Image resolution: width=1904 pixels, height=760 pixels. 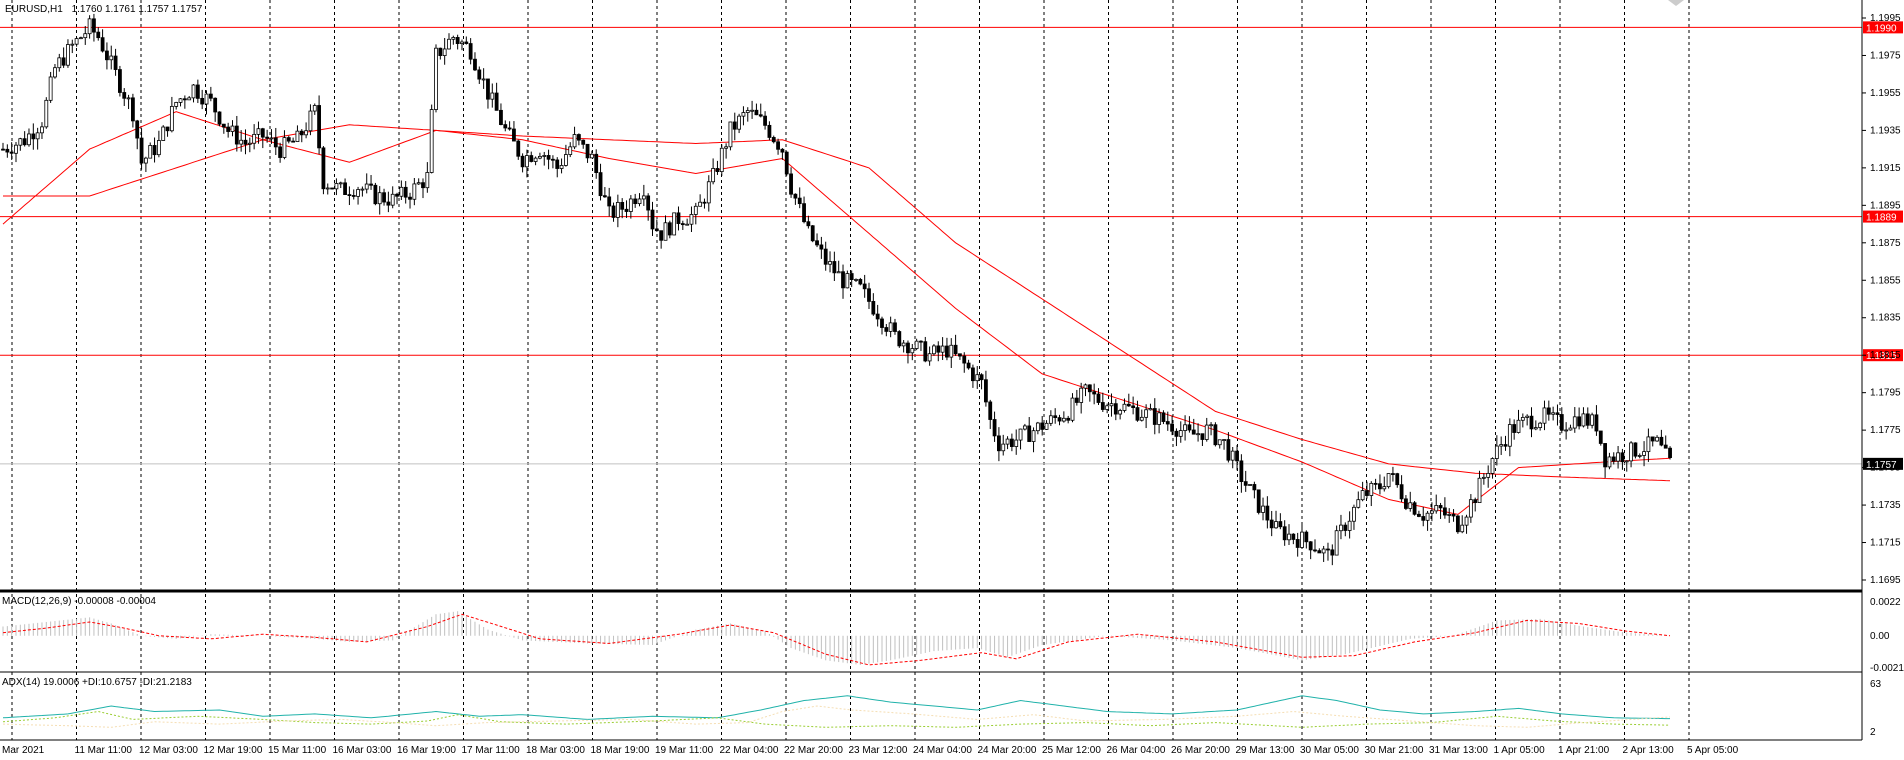 I want to click on price-tick-label: 1.1975, so click(x=1885, y=55).